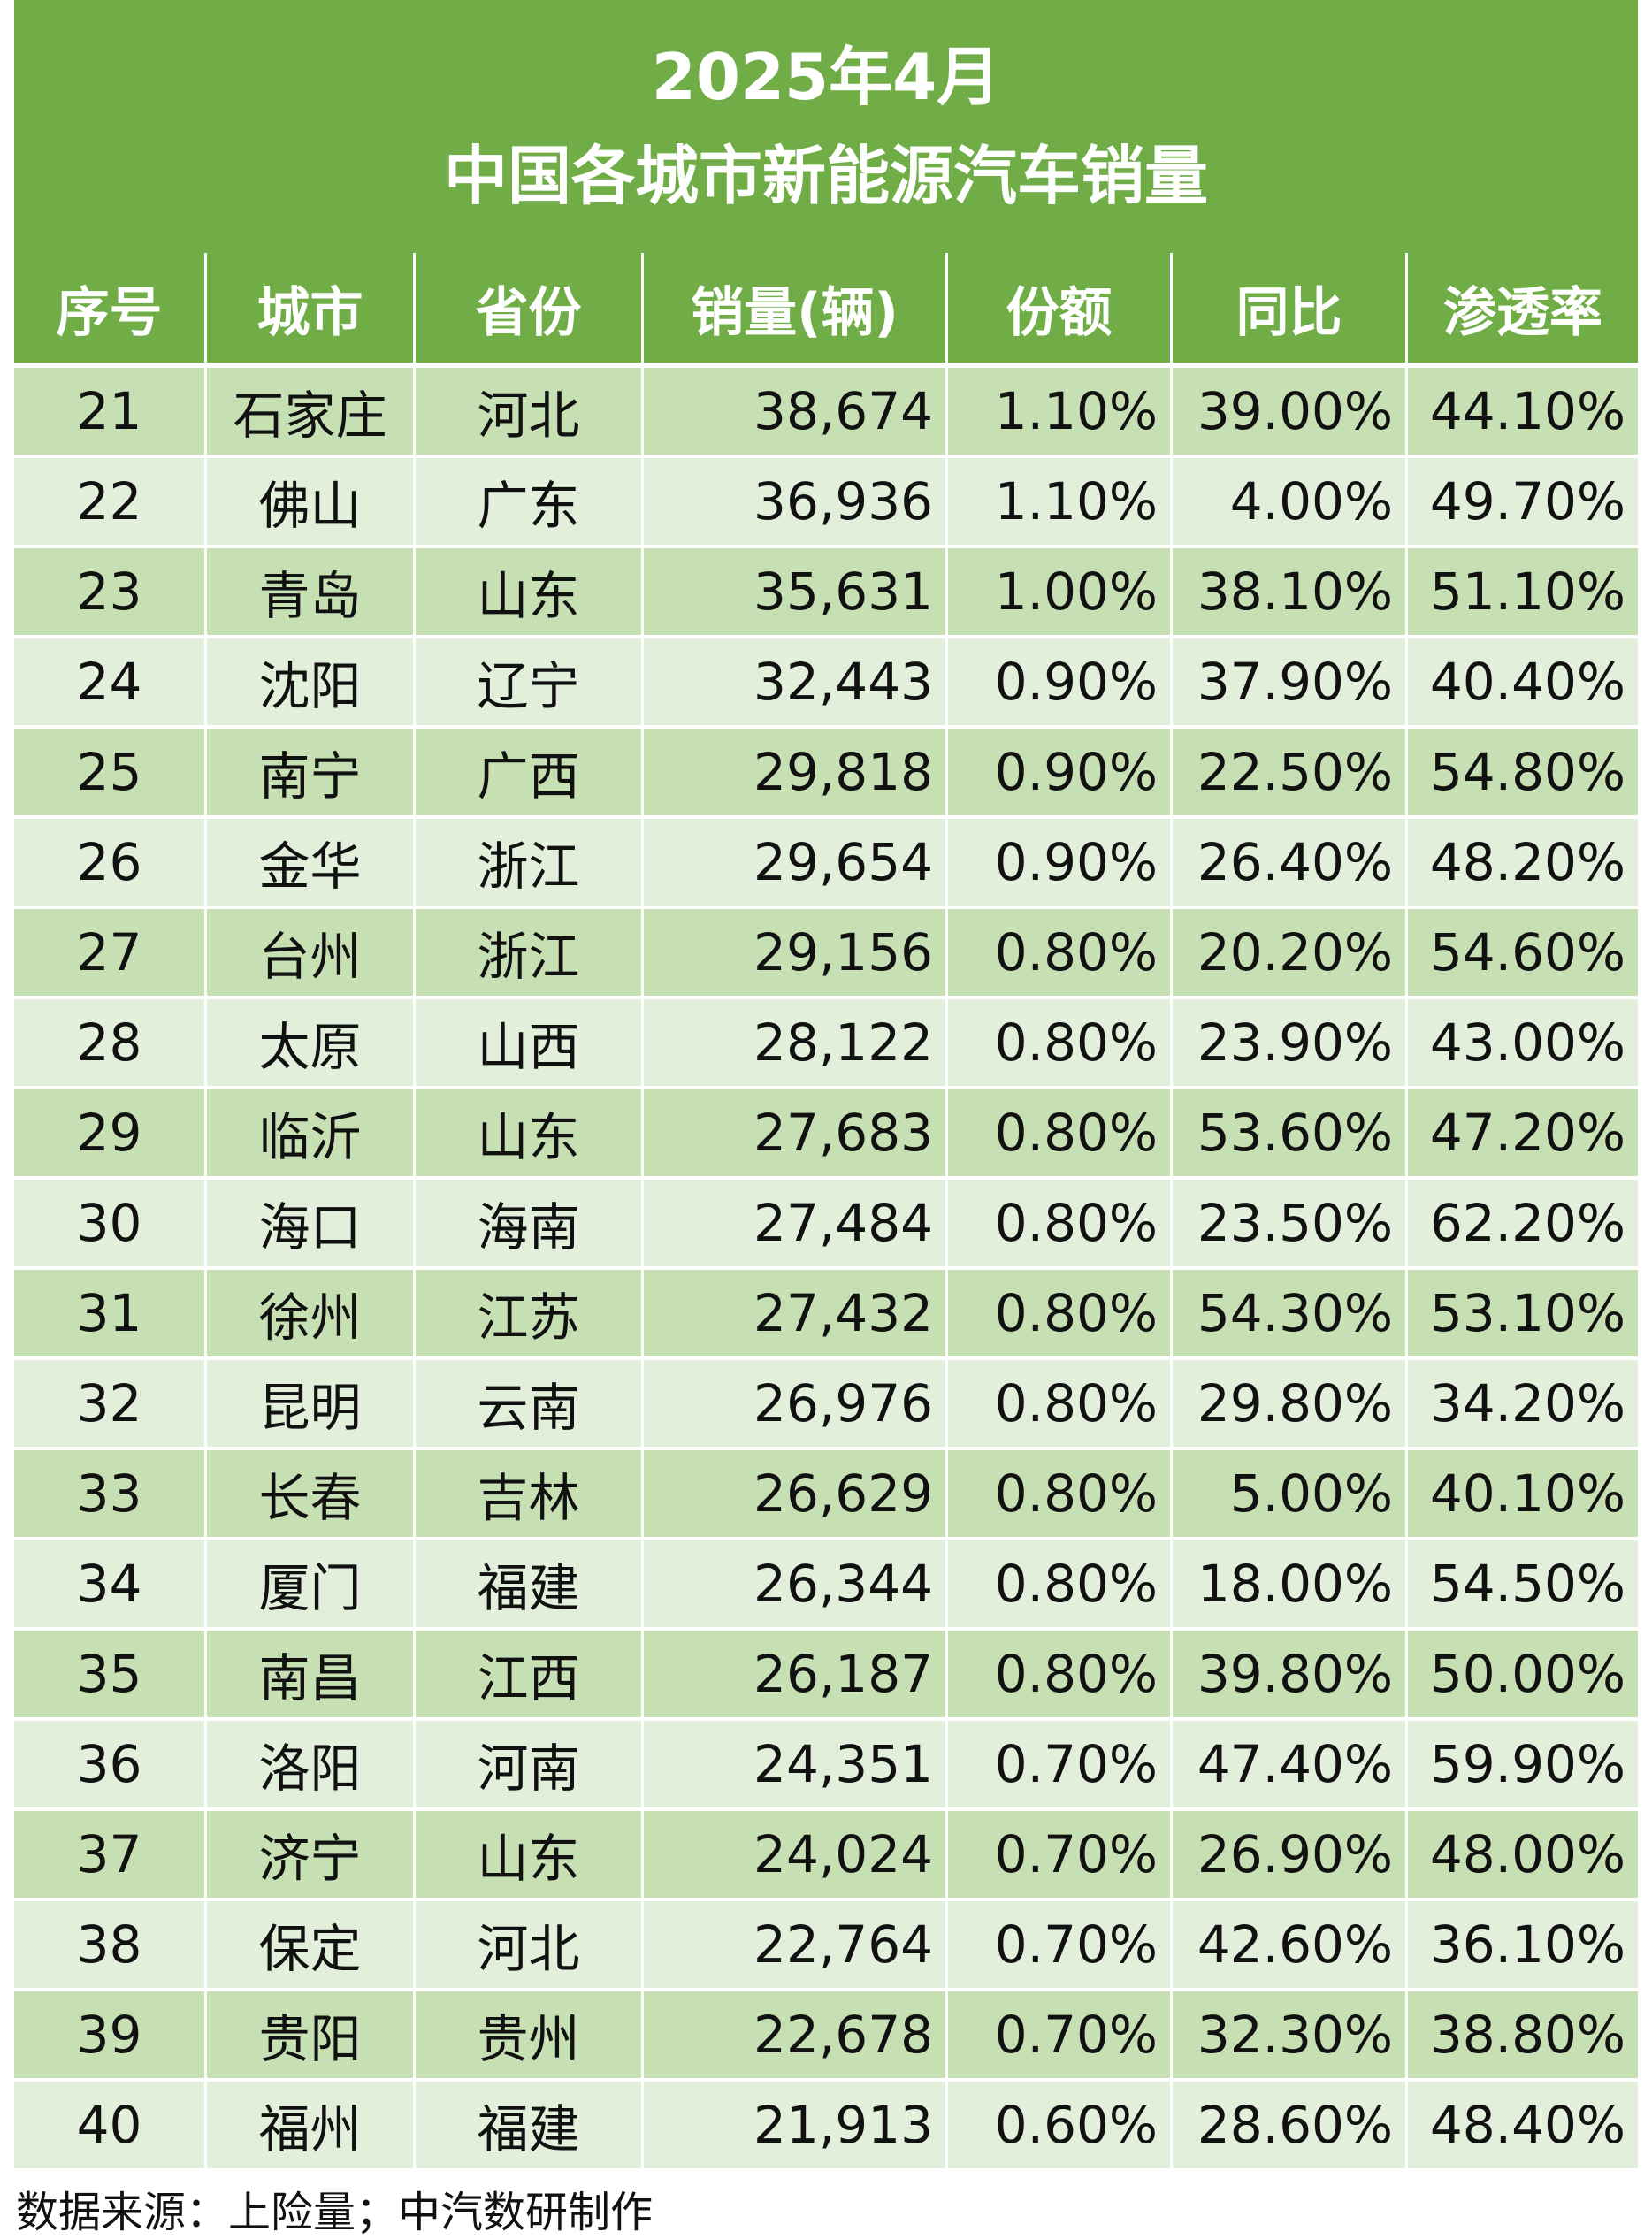  I want to click on table-row: 26 金华 浙江 29,654 0.90% 26.40% 48.20%, so click(826, 864).